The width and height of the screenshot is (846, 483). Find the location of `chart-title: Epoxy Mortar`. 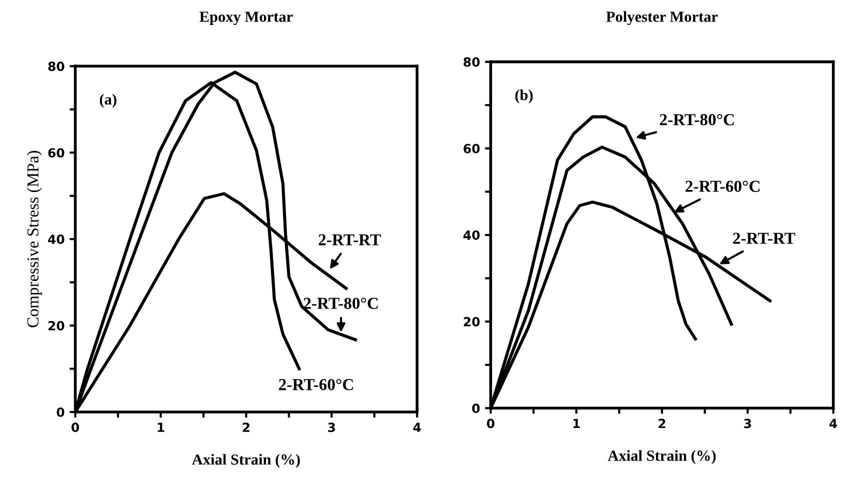

chart-title: Epoxy Mortar is located at coordinates (246, 19).